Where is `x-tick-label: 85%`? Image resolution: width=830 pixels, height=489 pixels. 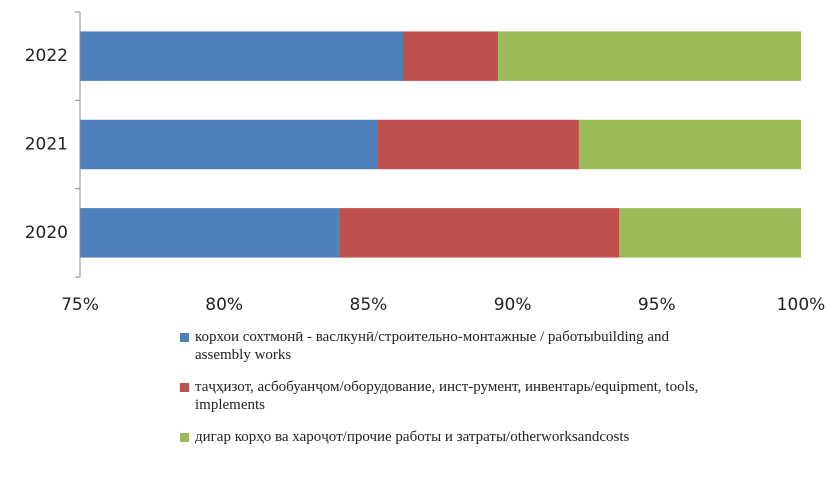 x-tick-label: 85% is located at coordinates (369, 305).